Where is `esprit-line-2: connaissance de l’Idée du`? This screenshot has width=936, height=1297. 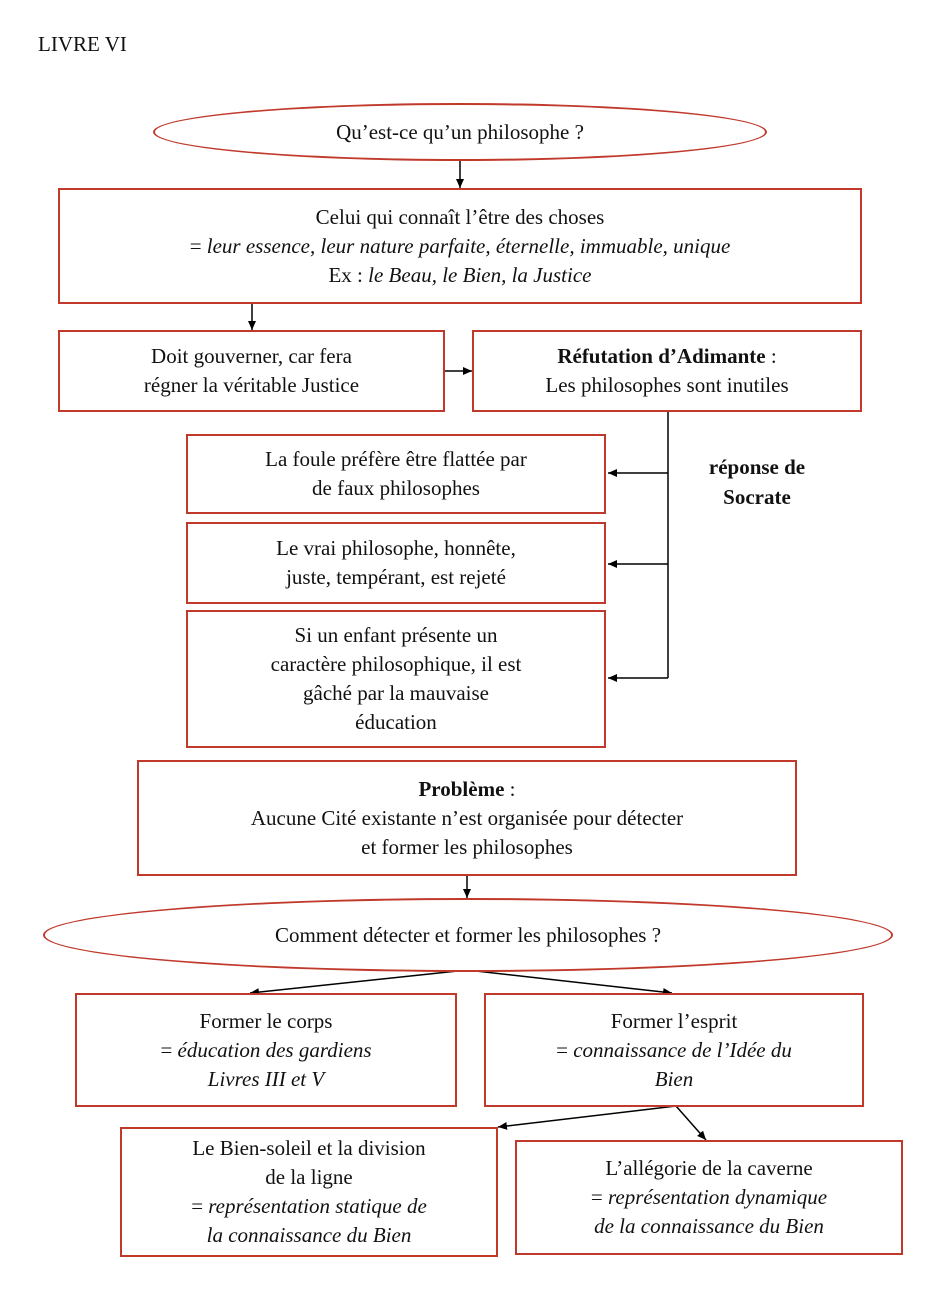
esprit-line-2: connaissance de l’Idée du is located at coordinates (682, 1049).